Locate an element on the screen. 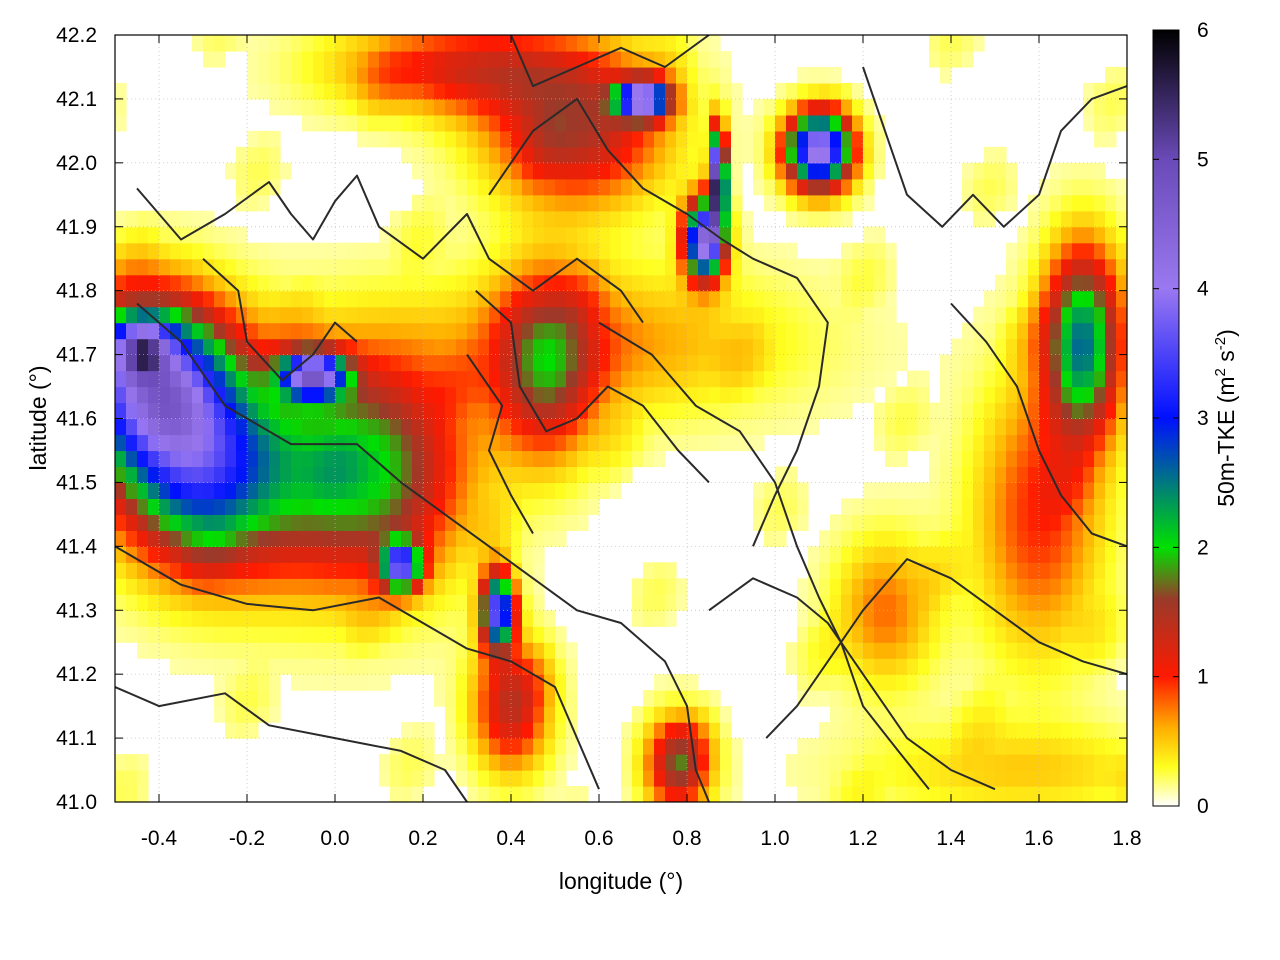  colorbar-label-sup2: -2 is located at coordinates (1220, 343).